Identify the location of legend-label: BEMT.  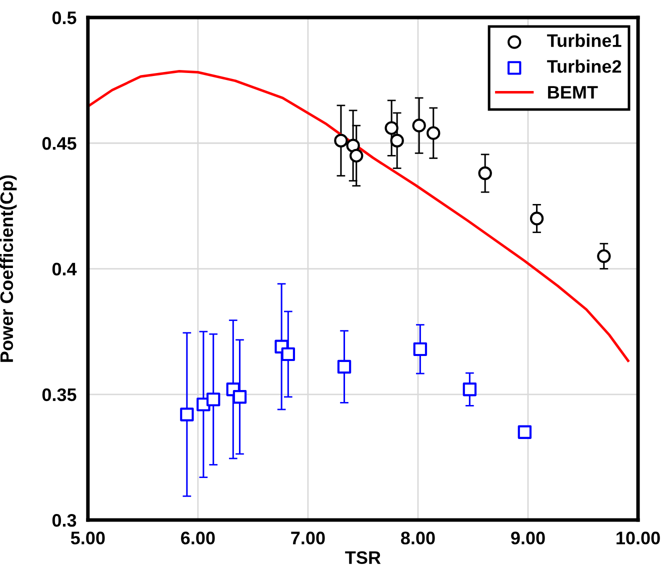
(573, 92).